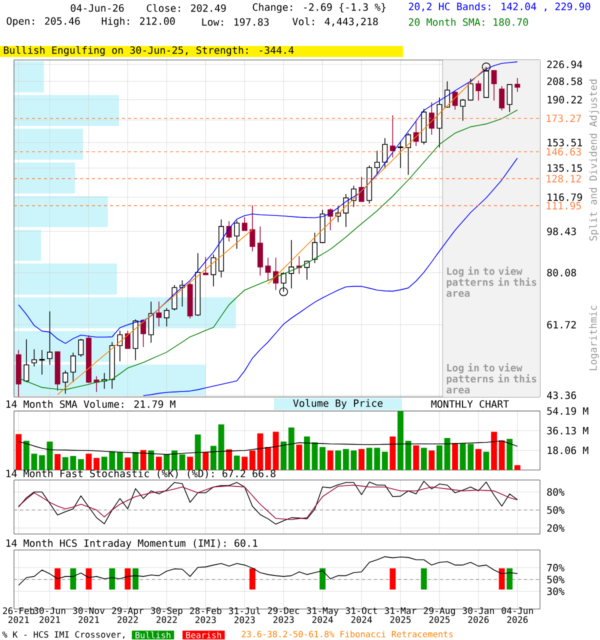  I want to click on x-tick-label: 30-Nov 2021, so click(89, 615).